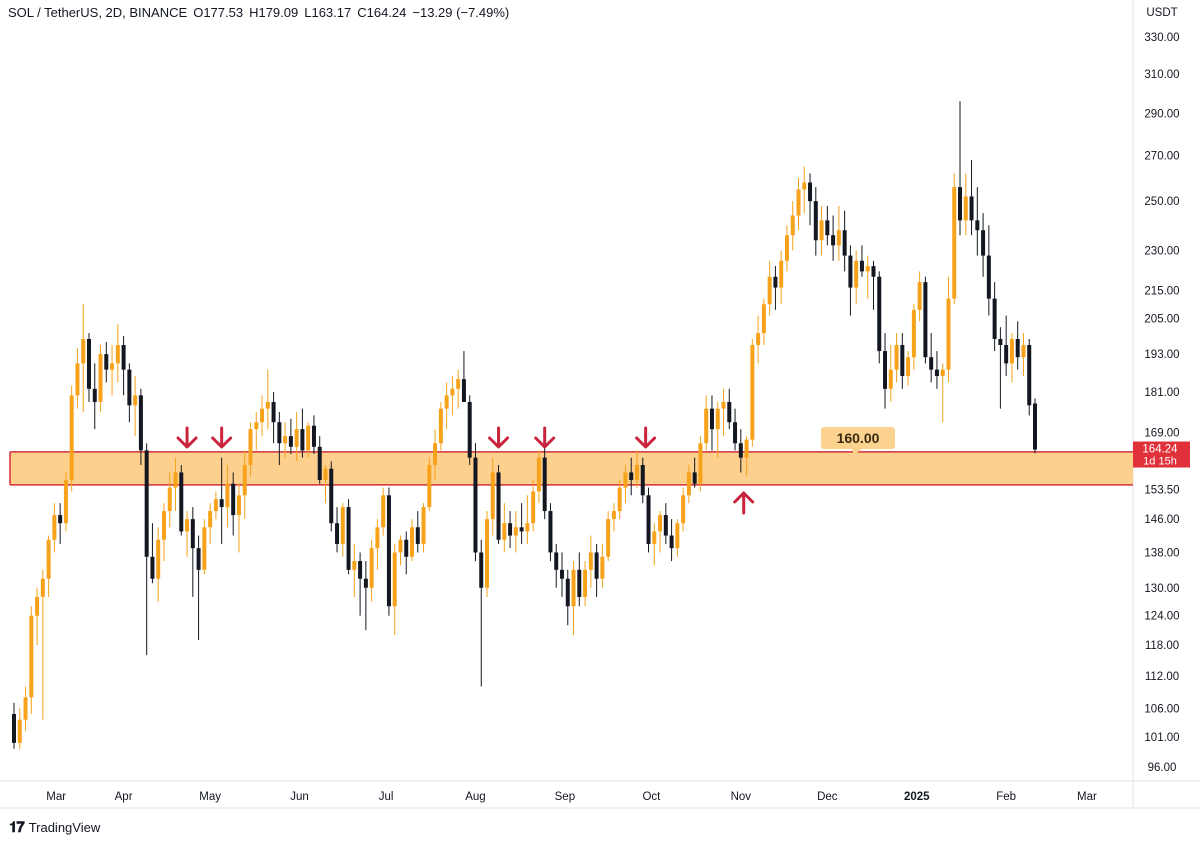  What do you see at coordinates (98, 12) in the screenshot?
I see `symbol-title: SOL / TetherUS, 2D, BINANCE` at bounding box center [98, 12].